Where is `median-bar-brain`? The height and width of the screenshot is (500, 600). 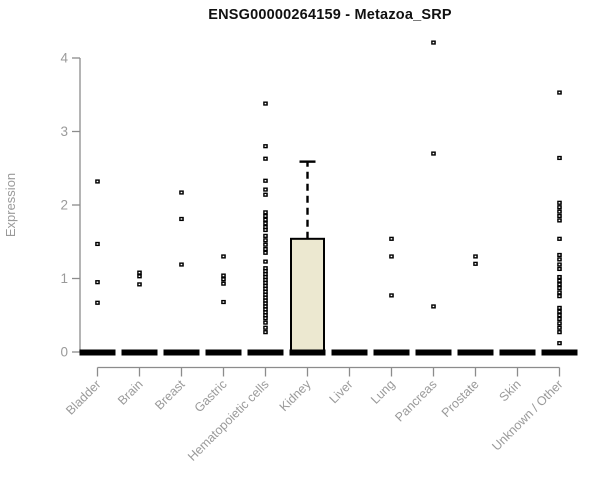 median-bar-brain is located at coordinates (139, 352).